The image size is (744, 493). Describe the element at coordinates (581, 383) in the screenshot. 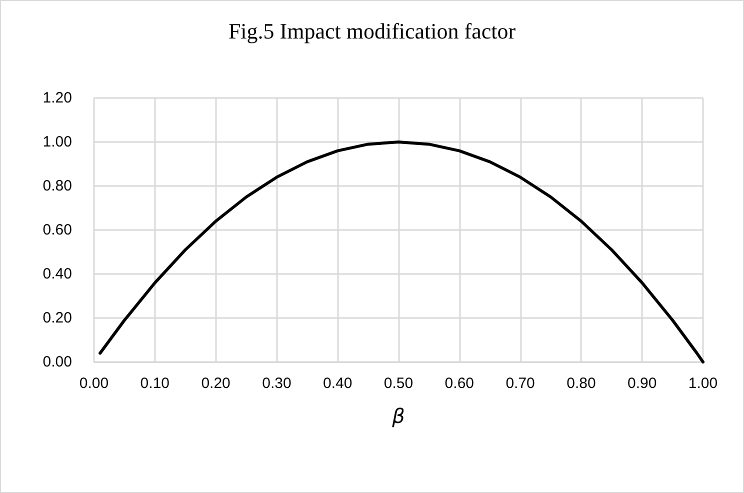

I see `x-tick-label: 0.80` at that location.